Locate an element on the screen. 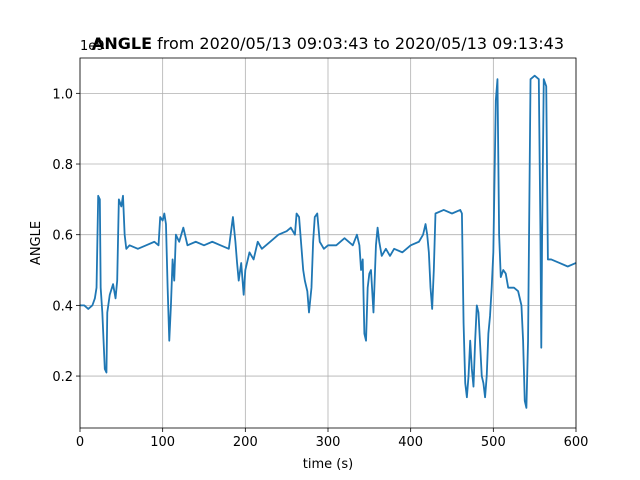  x-tick-label: 300 is located at coordinates (328, 442).